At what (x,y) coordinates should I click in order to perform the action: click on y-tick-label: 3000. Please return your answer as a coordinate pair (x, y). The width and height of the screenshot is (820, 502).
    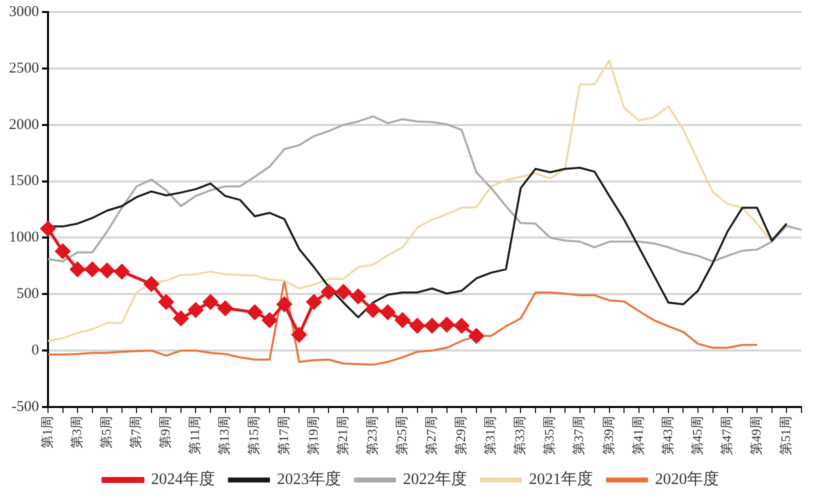
    Looking at the image, I should click on (24, 12).